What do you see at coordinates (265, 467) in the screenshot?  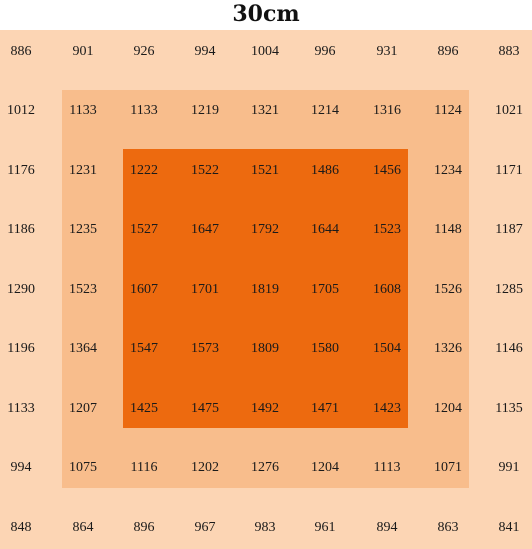 I see `grid-cell: 1276` at bounding box center [265, 467].